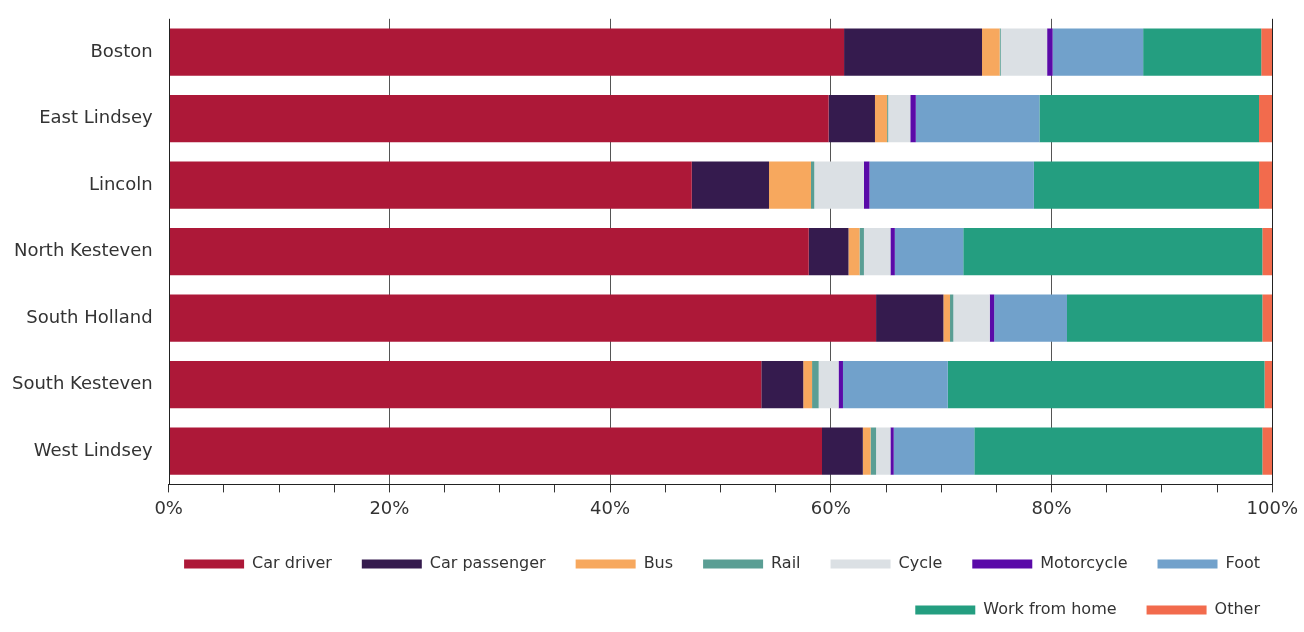 The width and height of the screenshot is (1304, 632). What do you see at coordinates (920, 563) in the screenshot?
I see `legend-label: Cycle` at bounding box center [920, 563].